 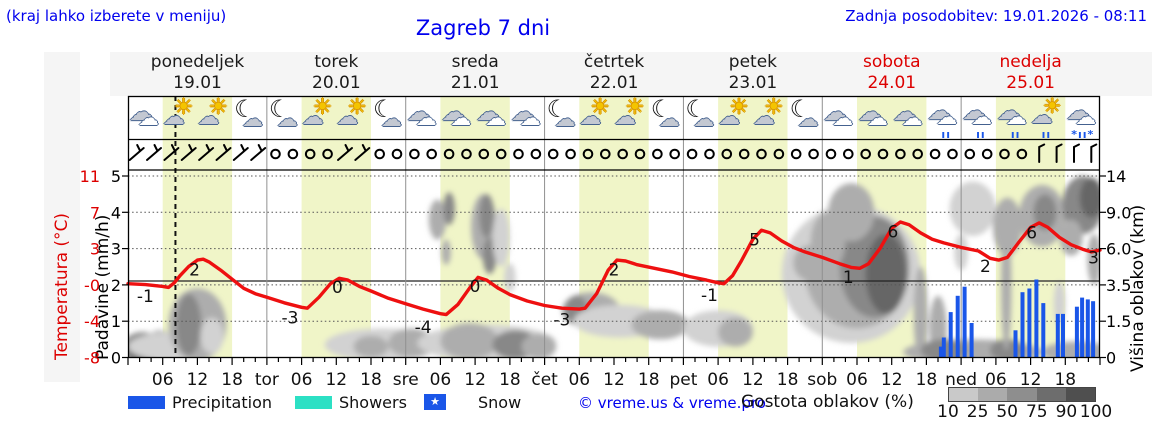 I want to click on day-header-sreda: sreda 21.01, so click(x=475, y=73).